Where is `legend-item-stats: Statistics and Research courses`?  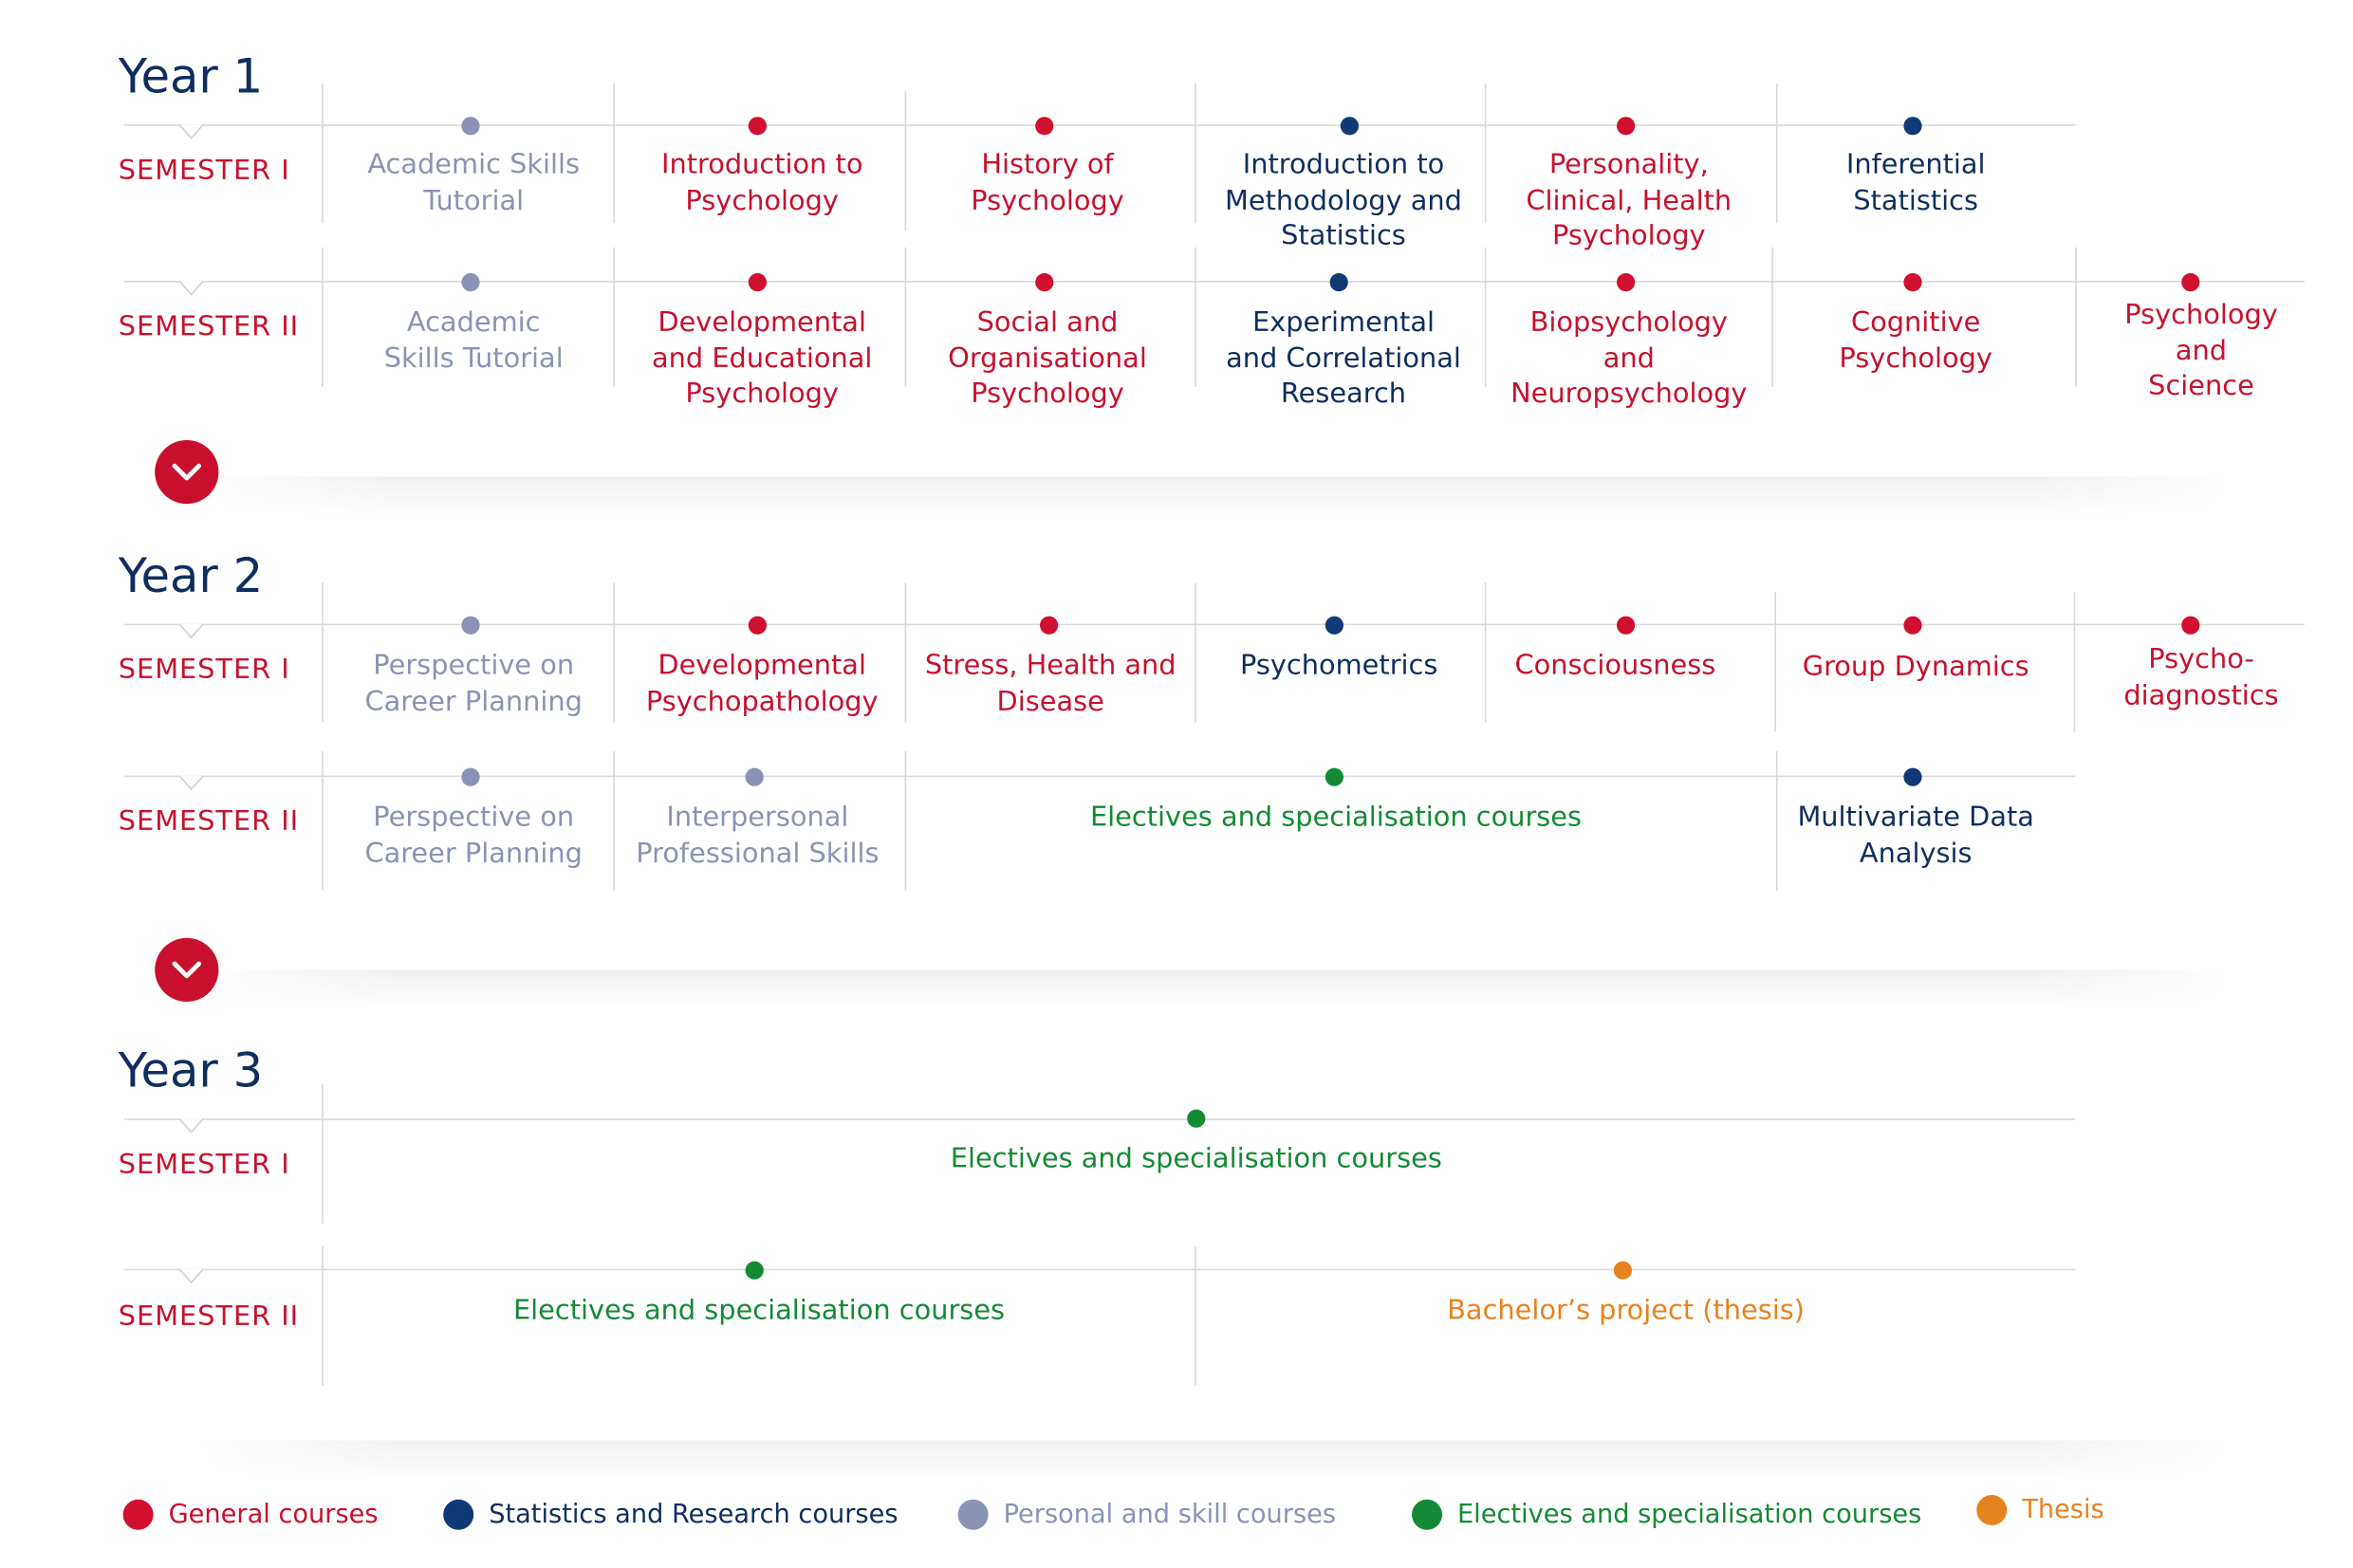
legend-item-stats: Statistics and Research courses is located at coordinates (671, 1515).